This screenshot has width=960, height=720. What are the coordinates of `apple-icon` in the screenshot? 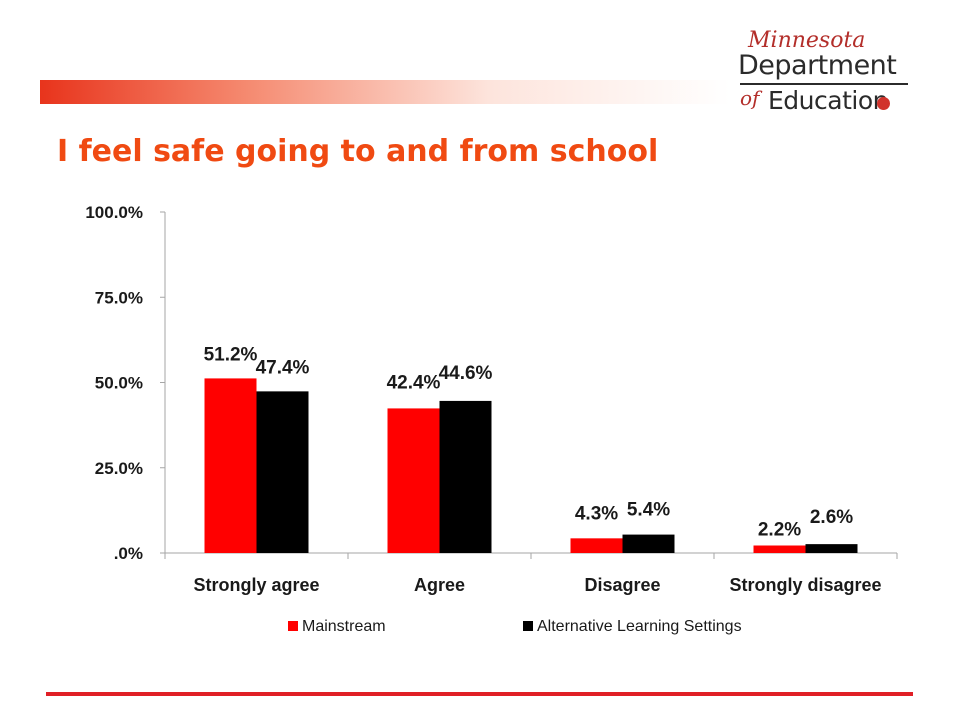 It's located at (883, 103).